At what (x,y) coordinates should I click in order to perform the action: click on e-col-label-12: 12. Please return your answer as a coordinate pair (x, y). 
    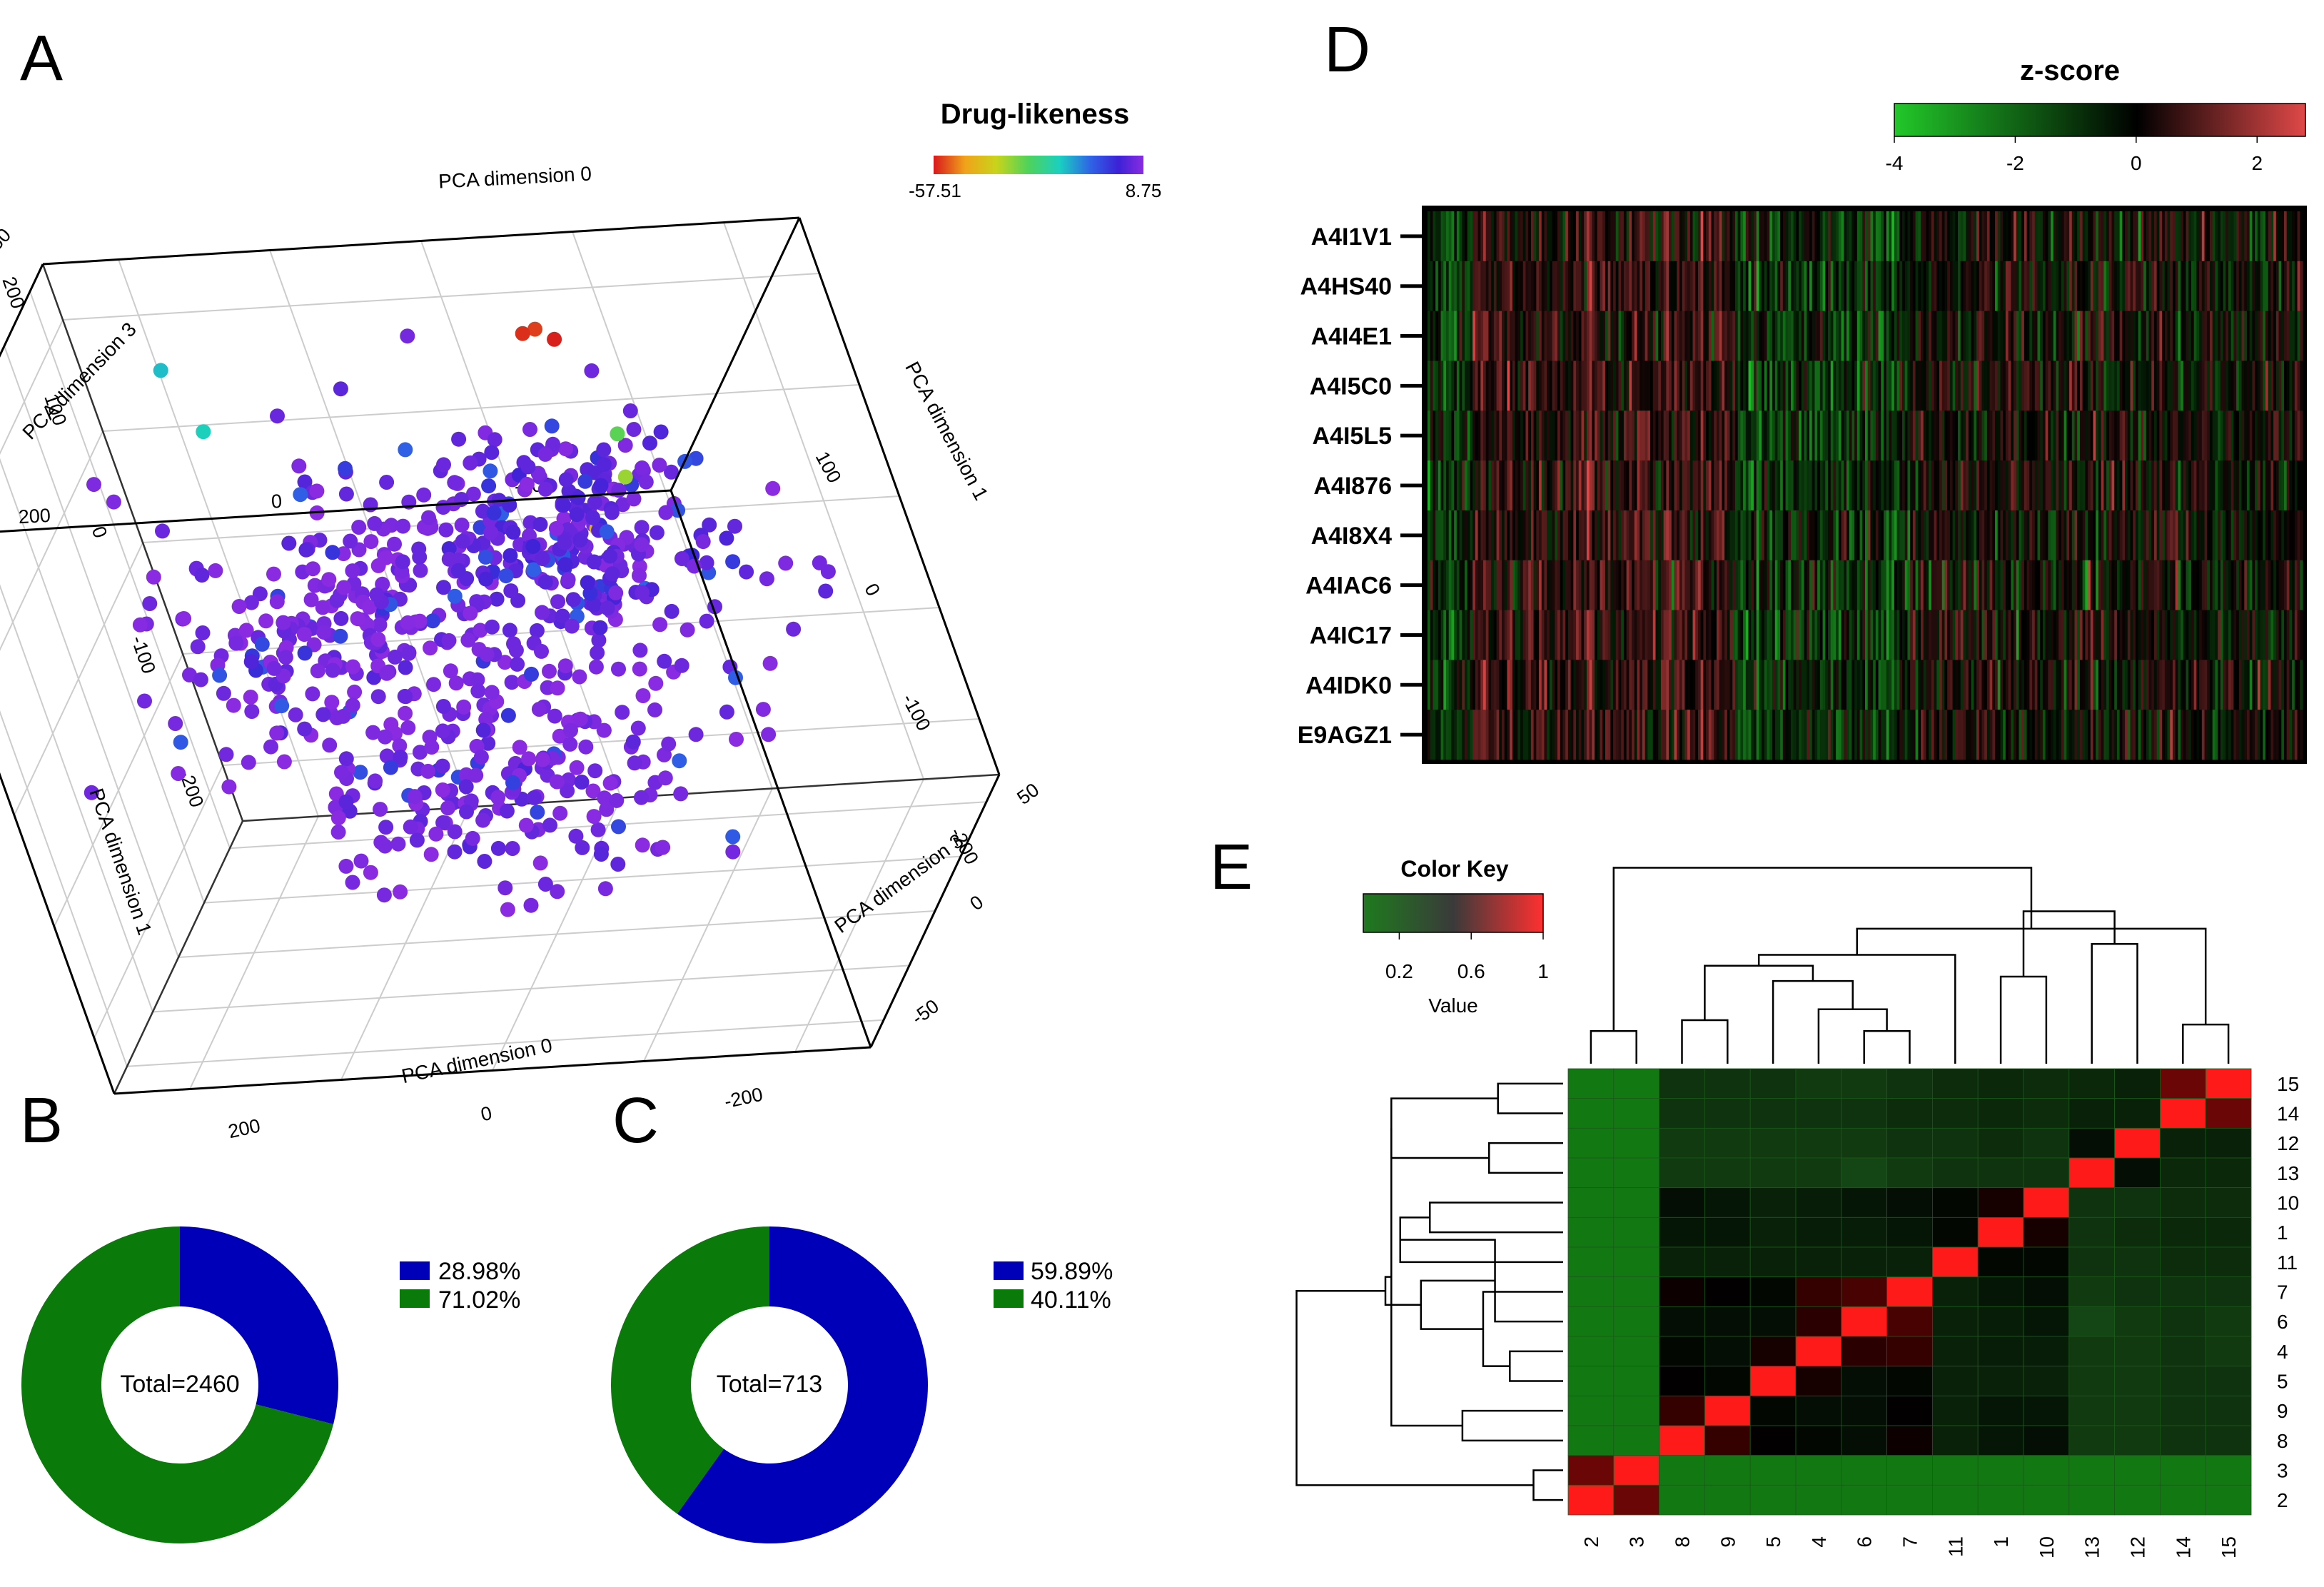
    Looking at the image, I should click on (2138, 1547).